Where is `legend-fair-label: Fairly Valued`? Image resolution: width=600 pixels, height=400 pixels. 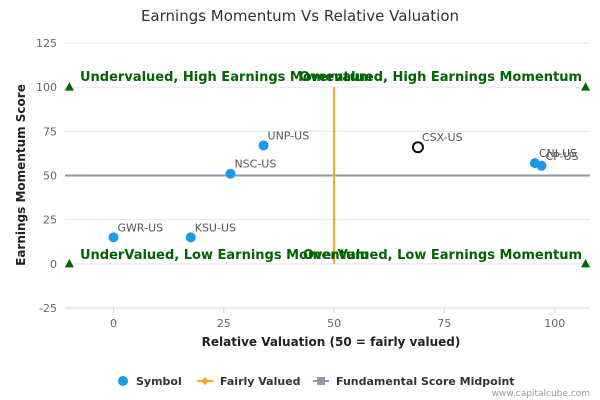
legend-fair-label: Fairly Valued is located at coordinates (260, 381).